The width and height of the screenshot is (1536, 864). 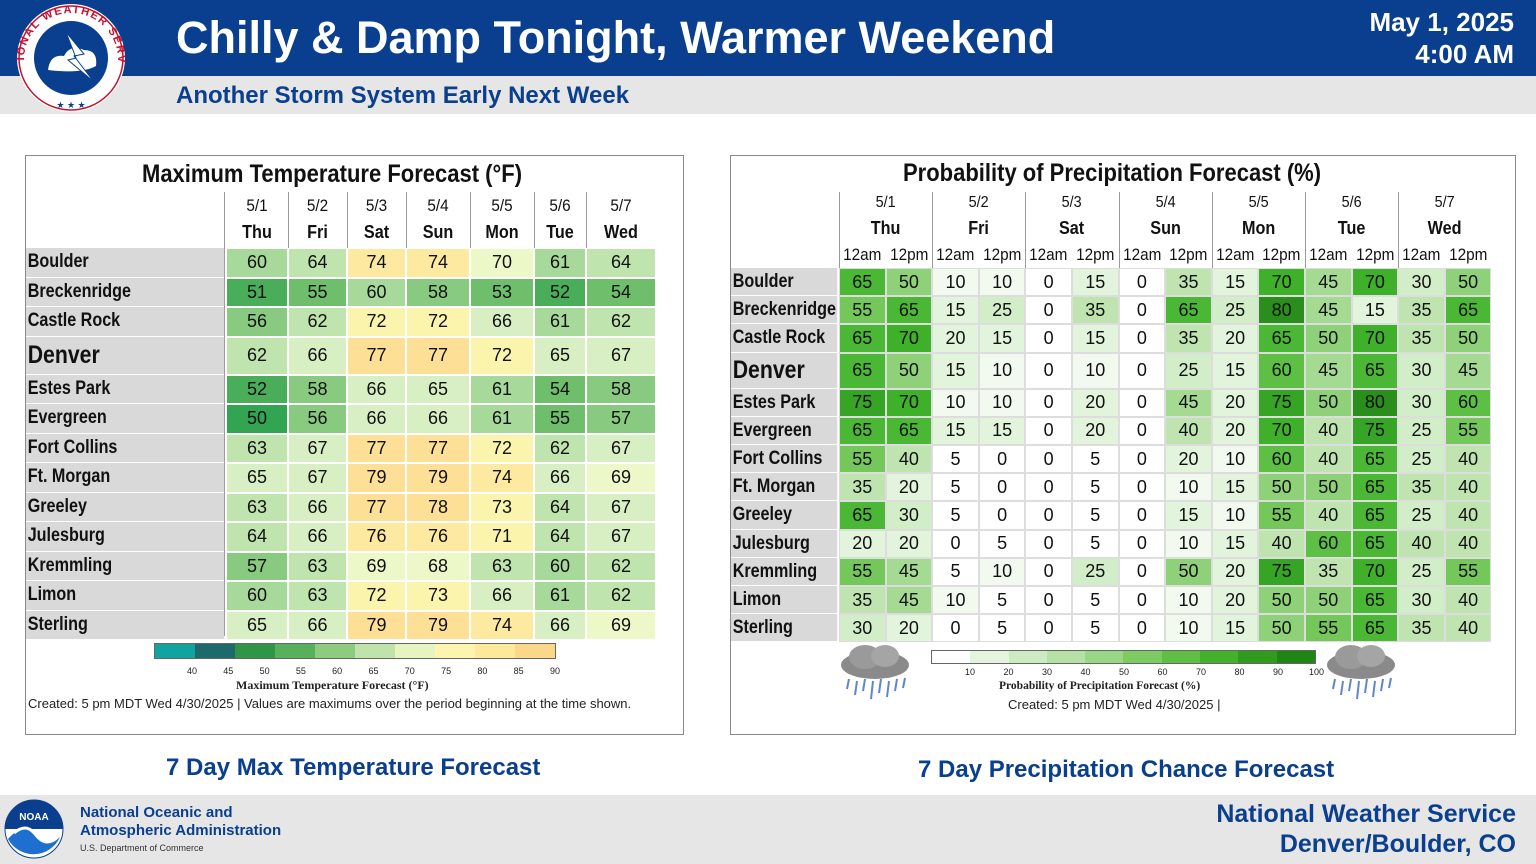 What do you see at coordinates (1124, 672) in the screenshot?
I see `legend-tick-label: 50` at bounding box center [1124, 672].